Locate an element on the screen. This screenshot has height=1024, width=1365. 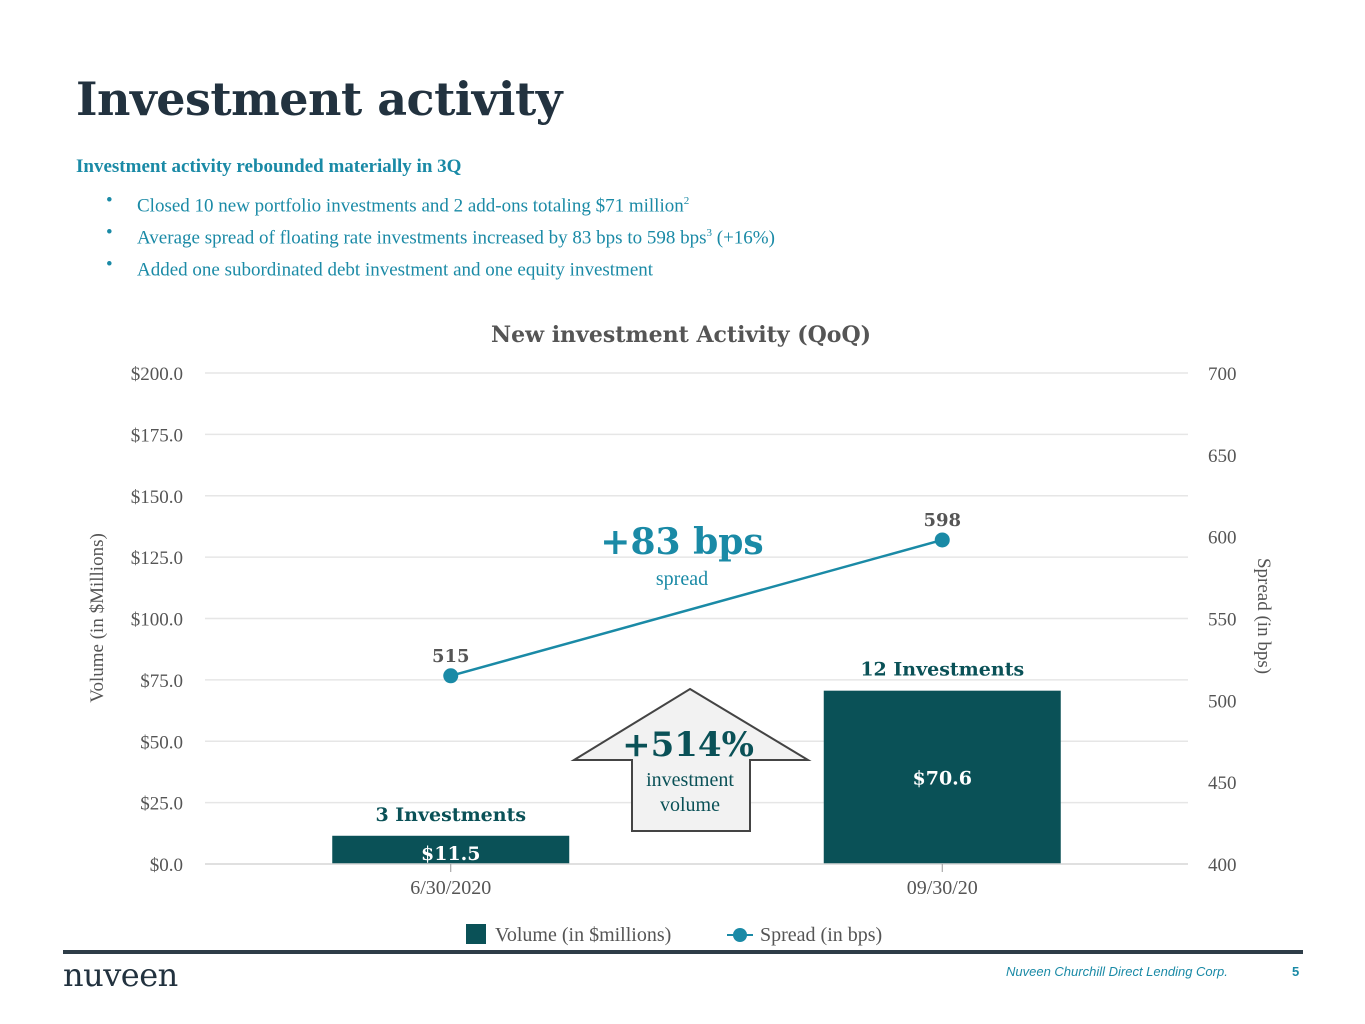
right-axis-ticks: 400 450 500 550 600 650 700 is located at coordinates (1222, 620).